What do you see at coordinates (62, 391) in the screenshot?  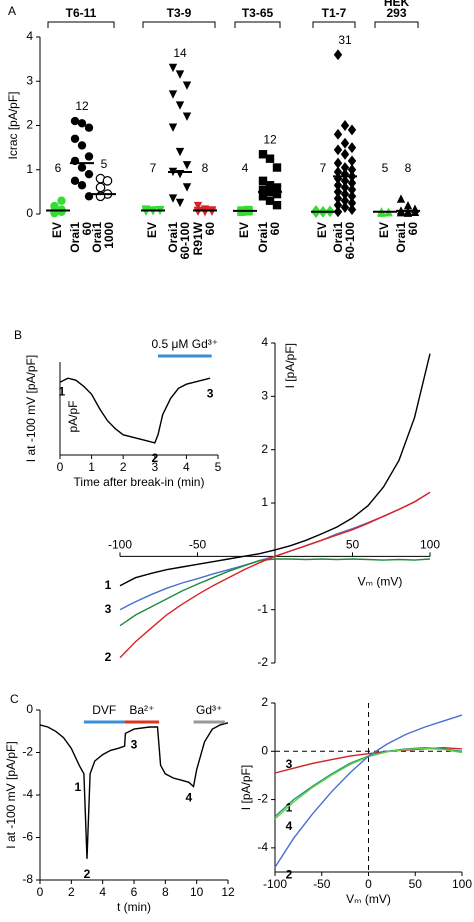 I see `trace-marker: 1` at bounding box center [62, 391].